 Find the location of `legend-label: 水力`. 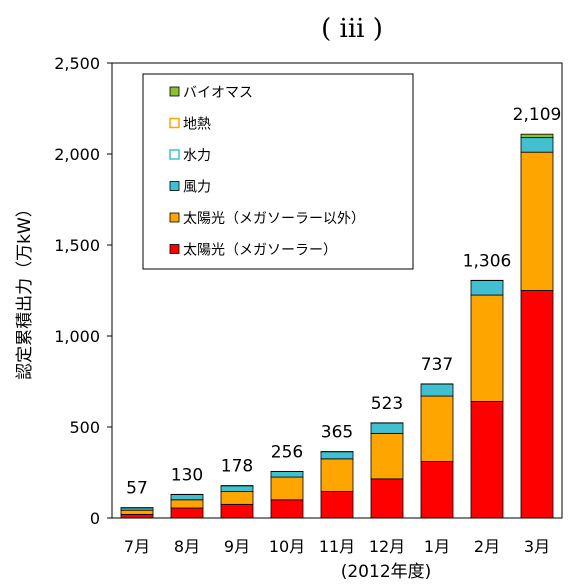

legend-label: 水力 is located at coordinates (197, 156).